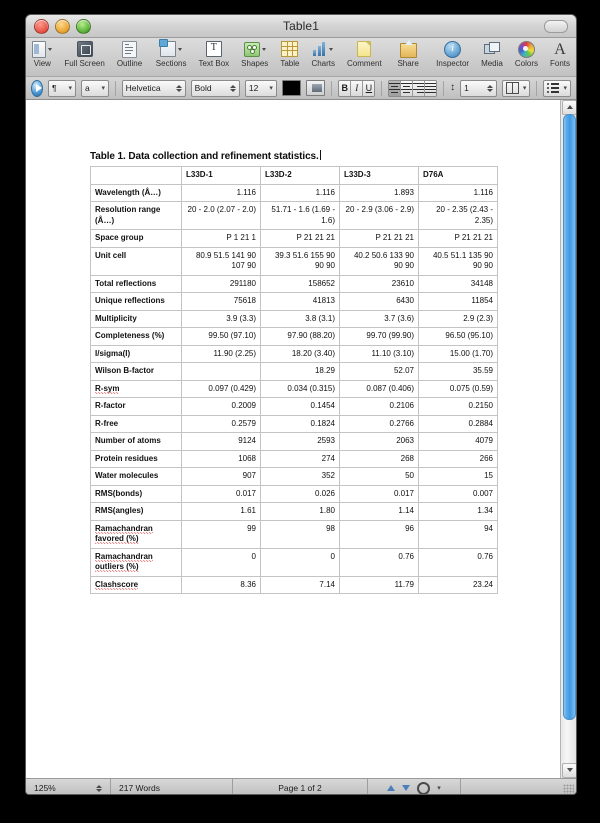 The height and width of the screenshot is (823, 600). Describe the element at coordinates (452, 54) in the screenshot. I see `toolbar-button-inspector: i Inspector` at that location.